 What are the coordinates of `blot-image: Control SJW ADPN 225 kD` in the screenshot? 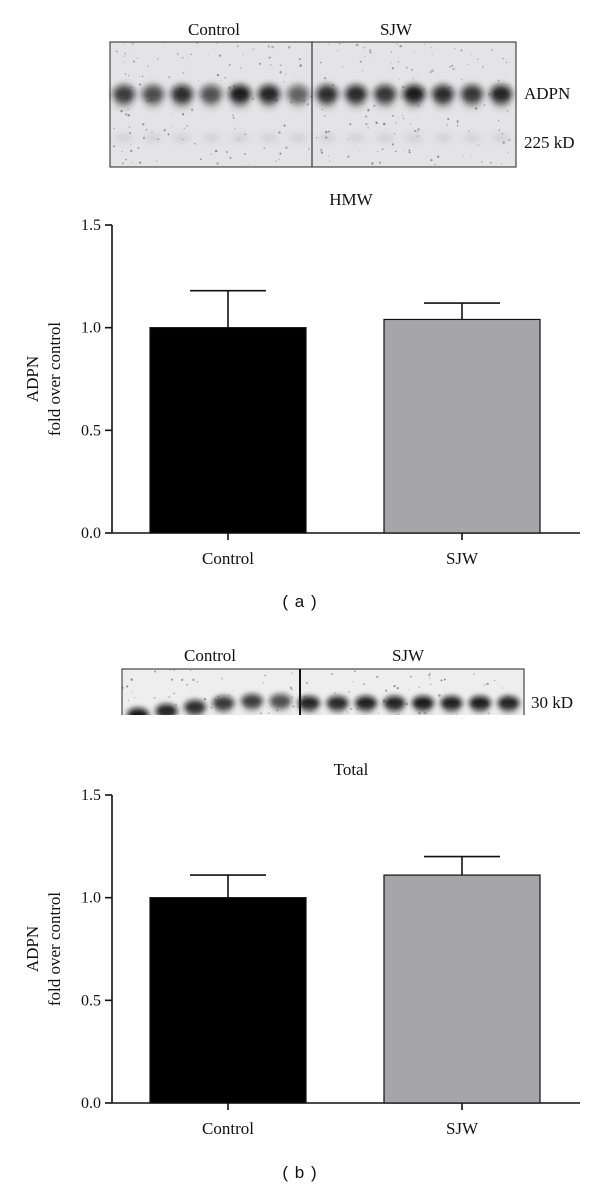 It's located at (342, 94).